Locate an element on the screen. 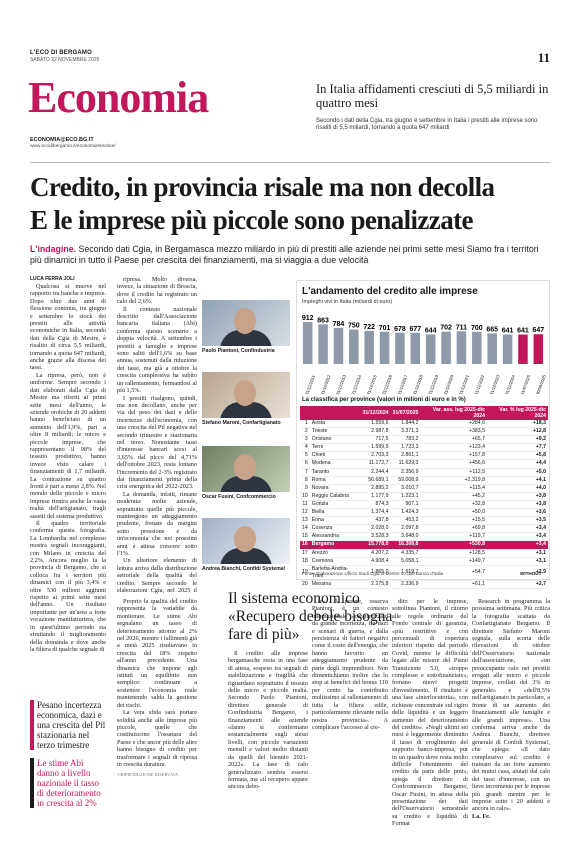  bar-value-label: 722 is located at coordinates (369, 327).